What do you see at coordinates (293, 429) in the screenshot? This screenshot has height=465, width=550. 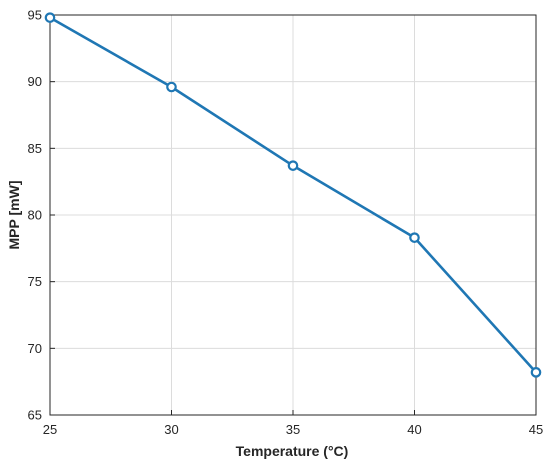 I see `x-tick-label: 35` at bounding box center [293, 429].